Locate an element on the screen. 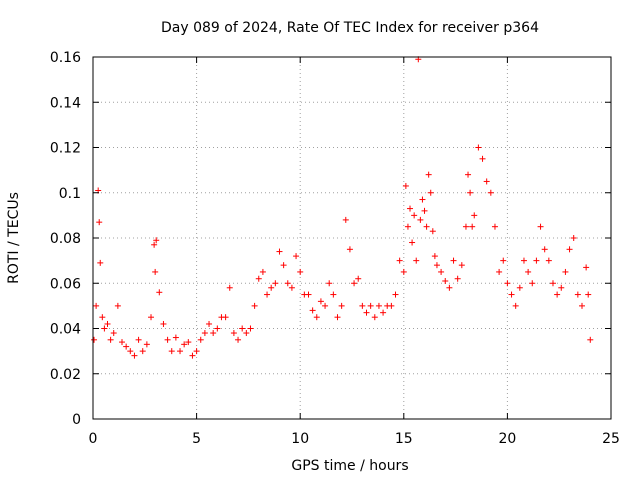 The image size is (640, 480). x-tick-label: 0 is located at coordinates (93, 439).